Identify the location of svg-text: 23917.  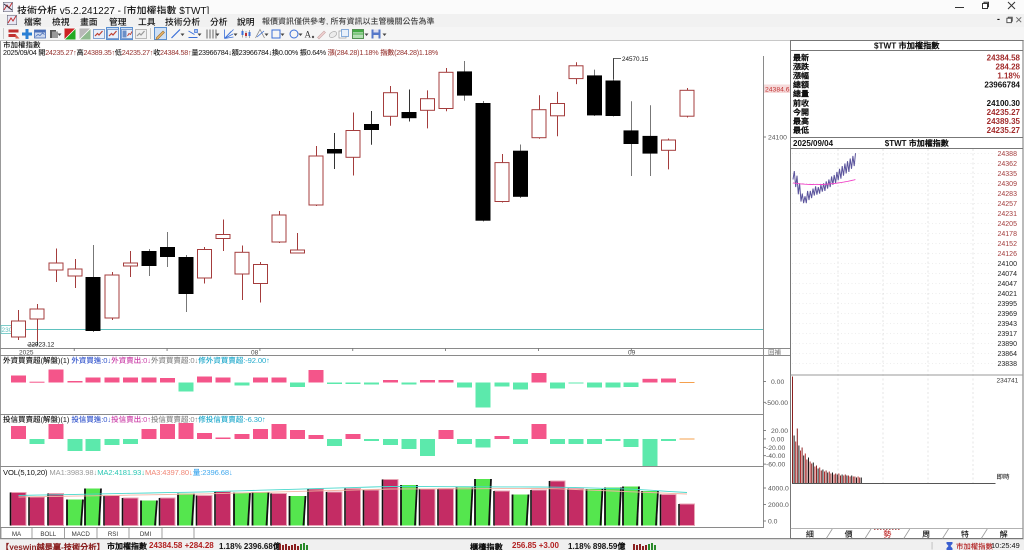
(1008, 334).